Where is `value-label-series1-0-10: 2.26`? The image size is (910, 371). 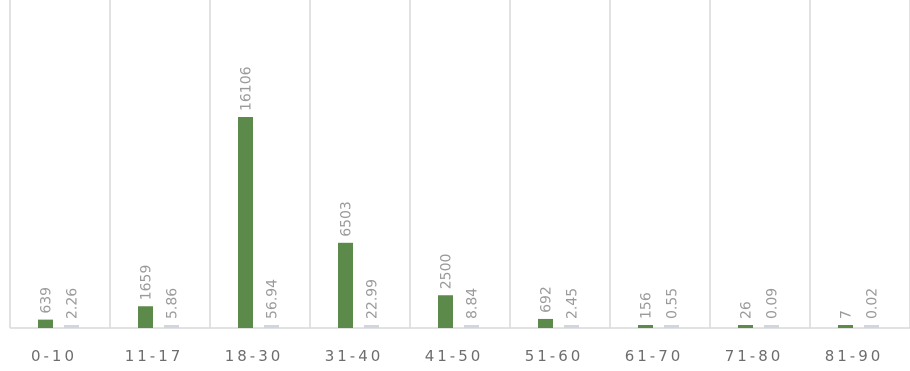
value-label-series1-0-10: 2.26 is located at coordinates (73, 303).